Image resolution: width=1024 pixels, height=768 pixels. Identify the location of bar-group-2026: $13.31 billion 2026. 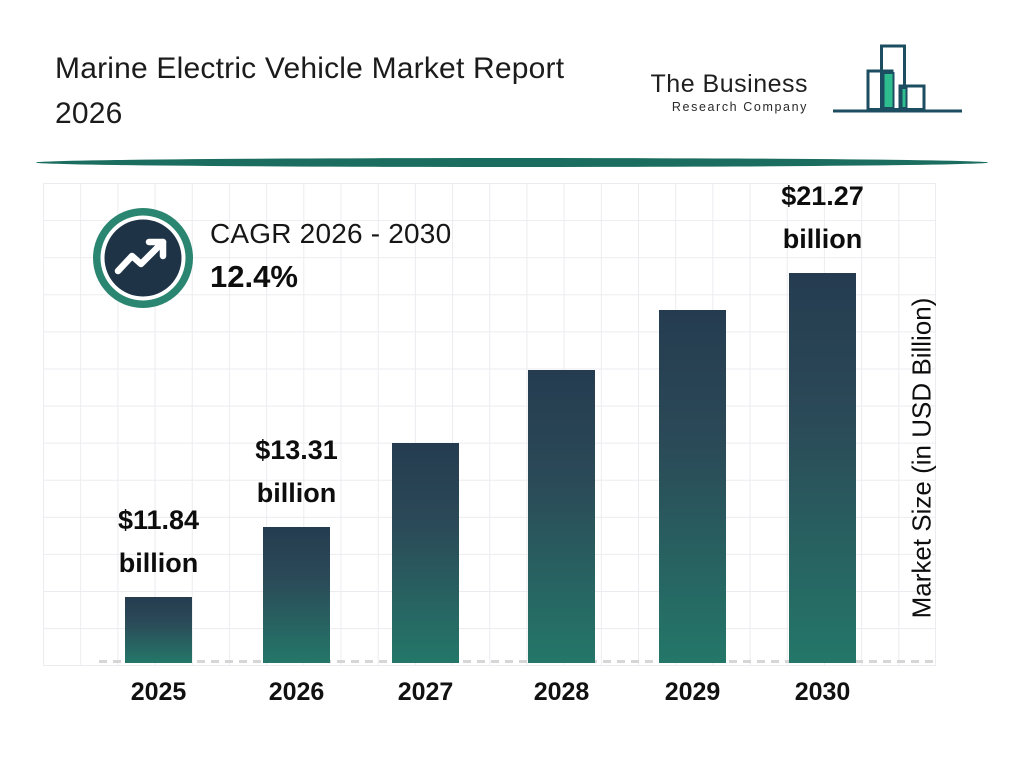
(296, 570).